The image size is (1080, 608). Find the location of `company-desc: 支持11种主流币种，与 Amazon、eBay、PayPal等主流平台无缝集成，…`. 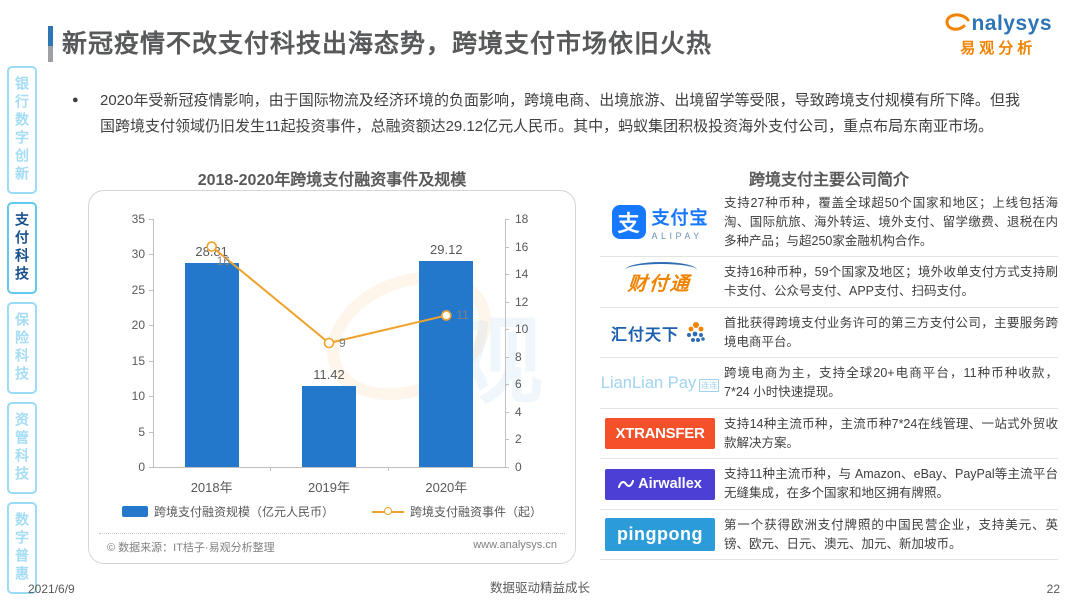

company-desc: 支持11种主流币种，与 Amazon、eBay、PayPal等主流平台无缝集成，… is located at coordinates (891, 483).